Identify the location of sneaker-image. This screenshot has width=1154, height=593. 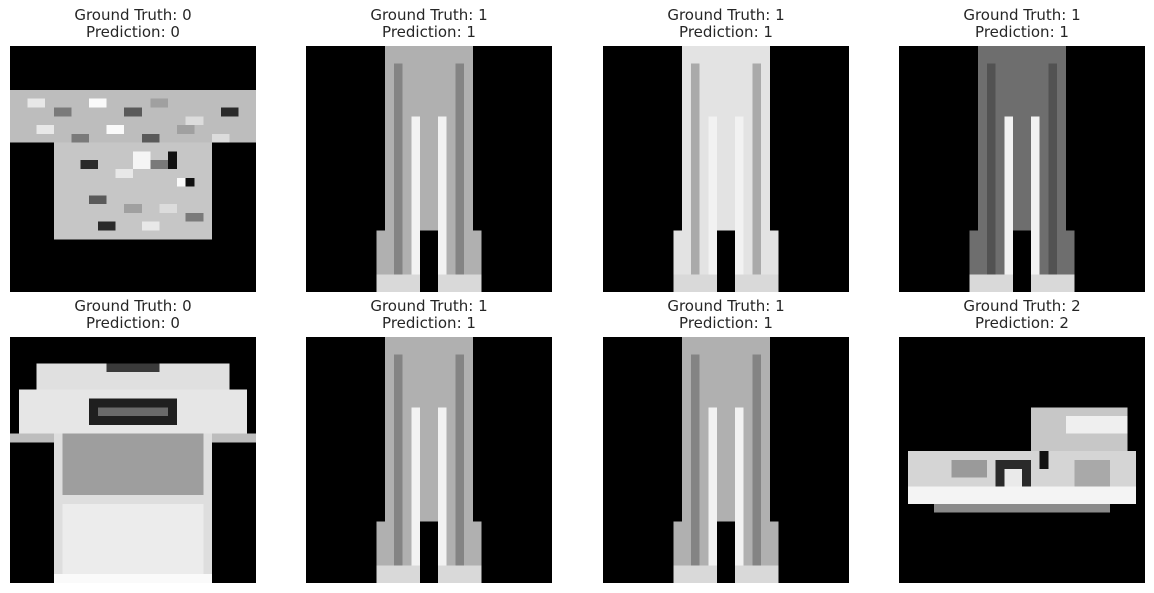
(1022, 460).